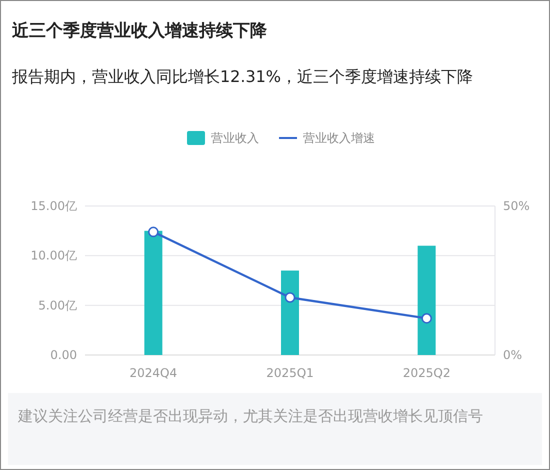 Image resolution: width=550 pixels, height=470 pixels. What do you see at coordinates (154, 373) in the screenshot?
I see `x-tick-label: 2024Q4` at bounding box center [154, 373].